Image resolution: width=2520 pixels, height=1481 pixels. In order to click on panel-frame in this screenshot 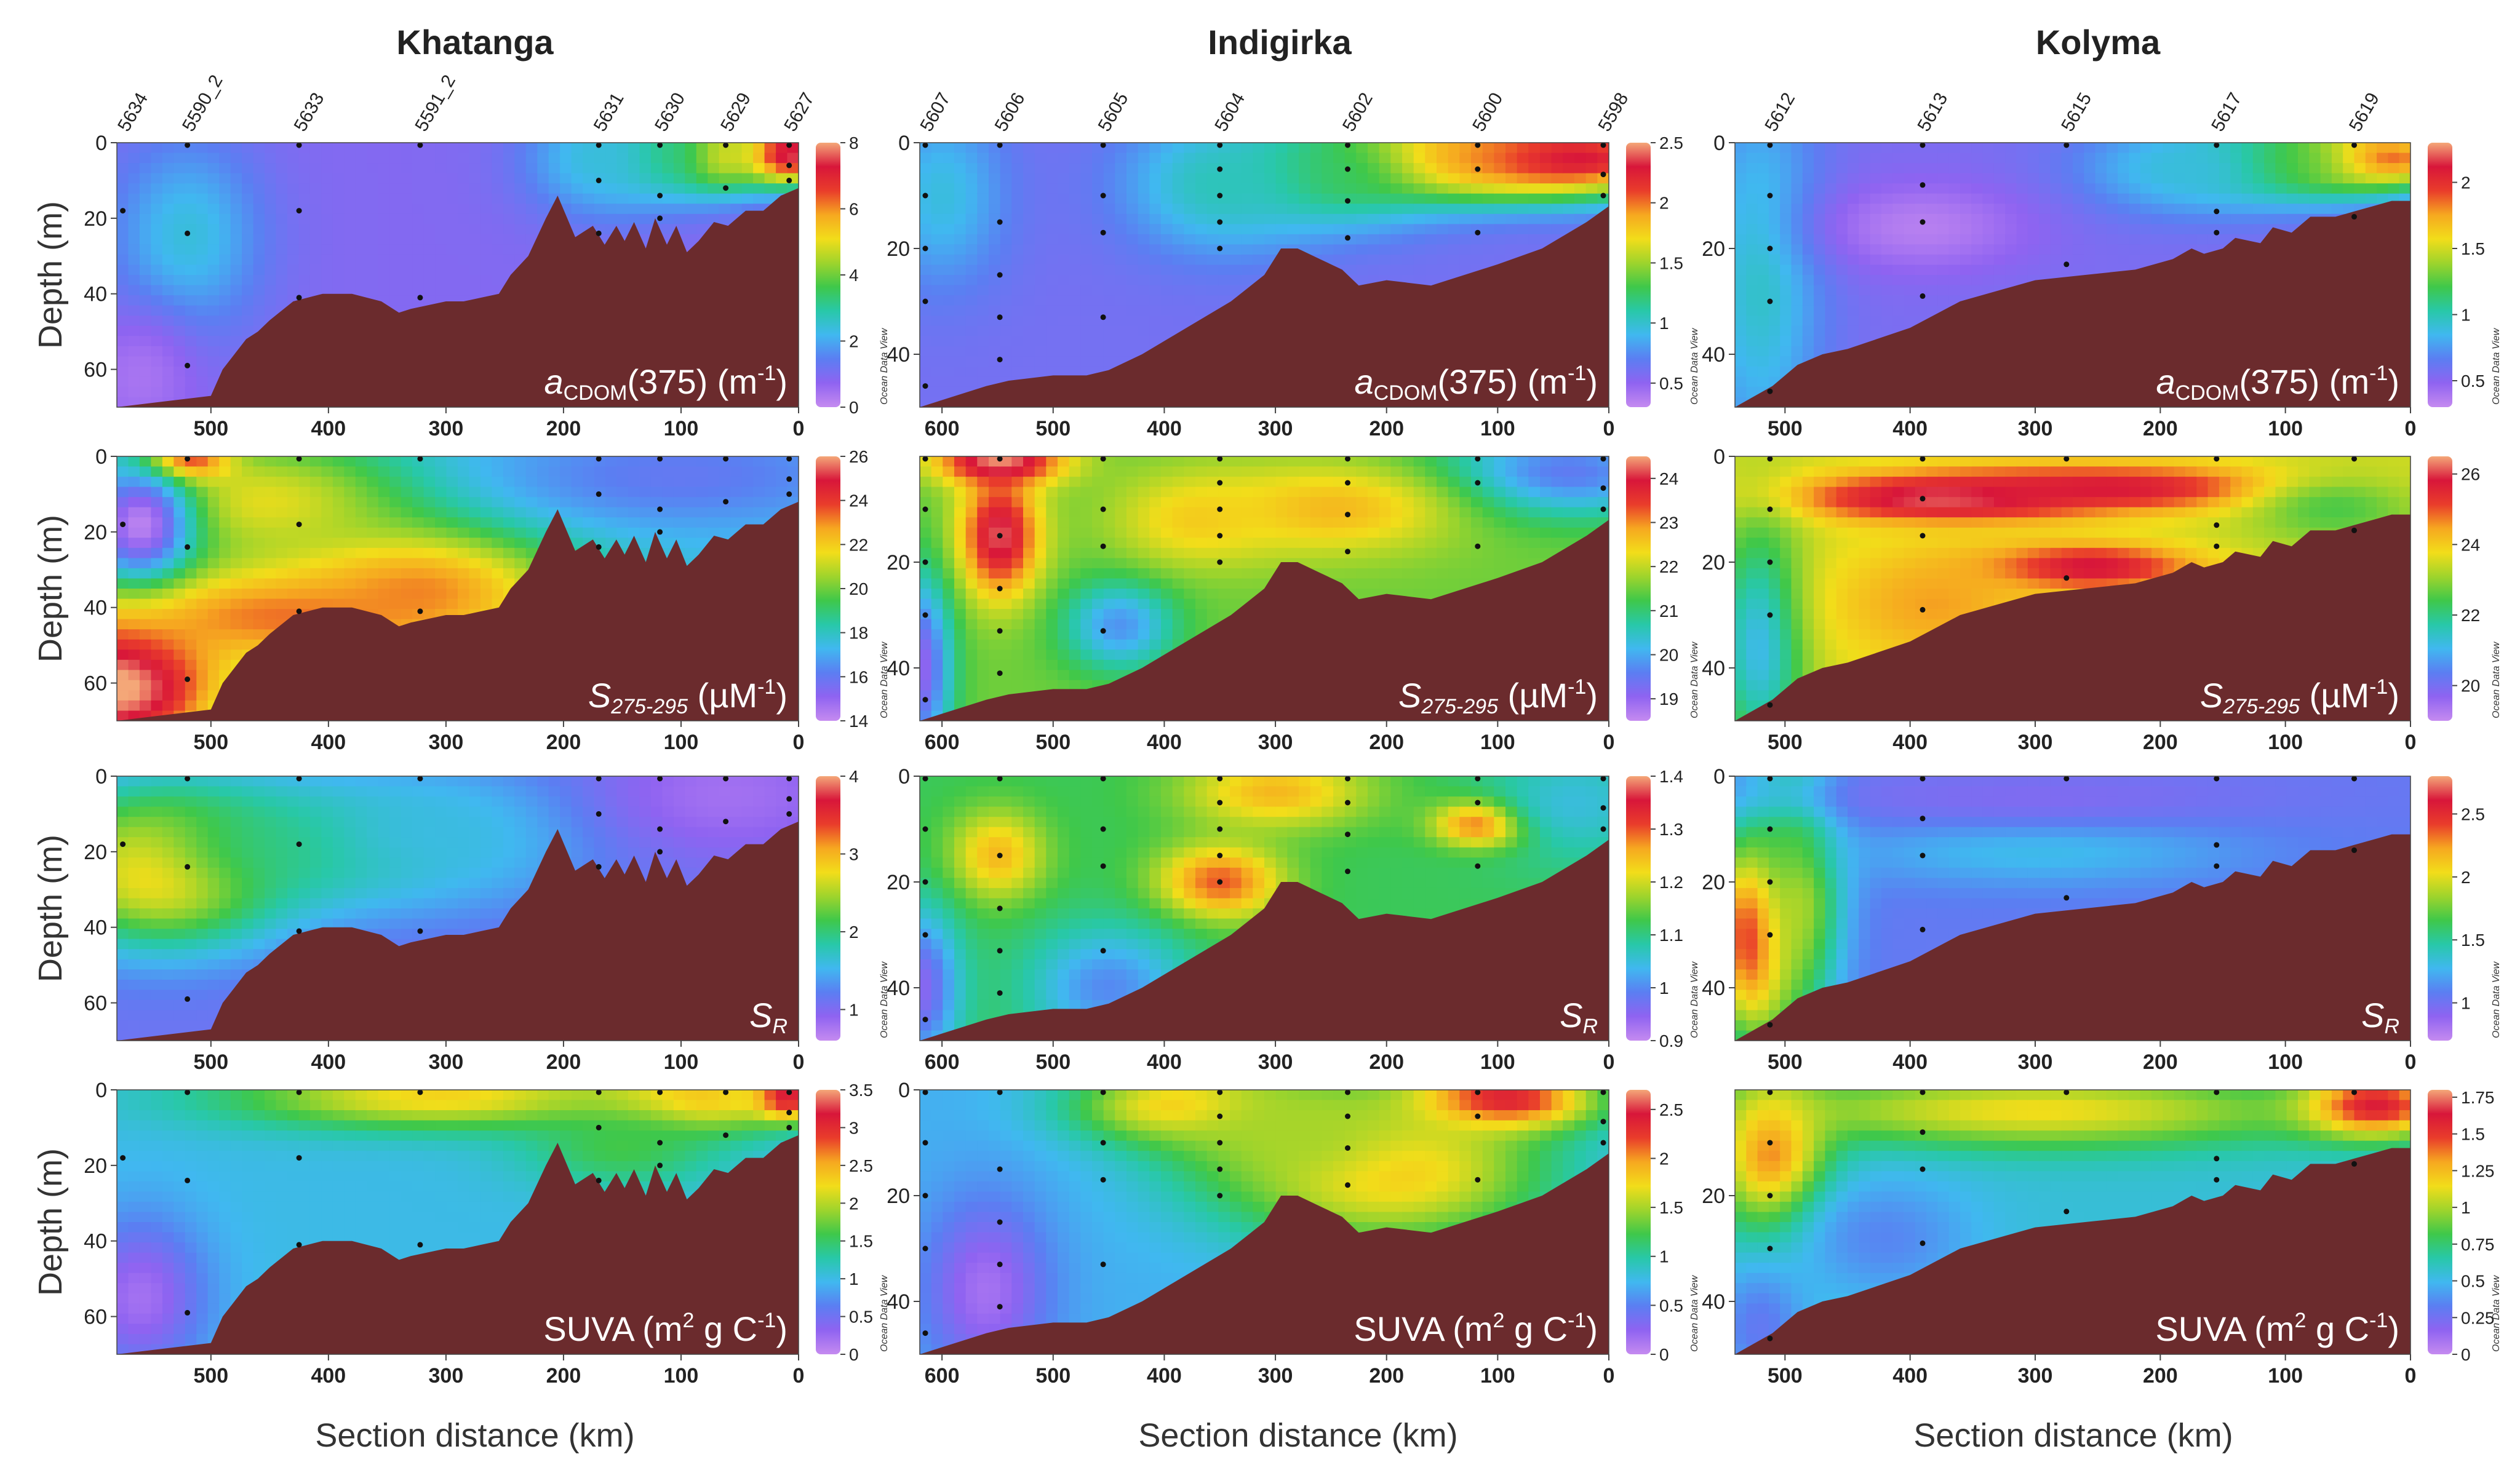, I will do `click(2072, 275)`.